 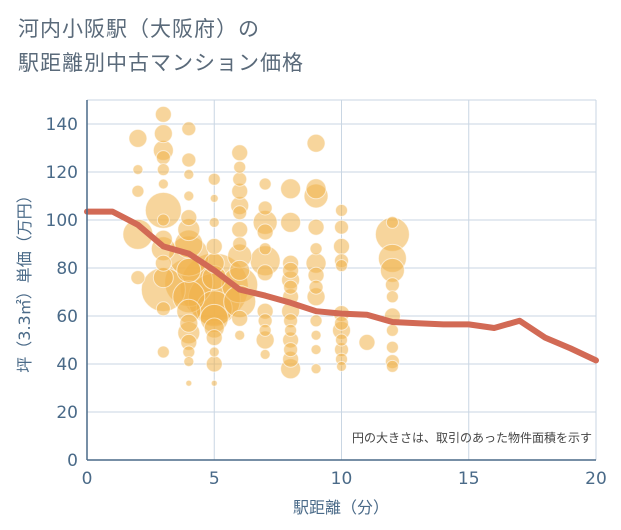 I want to click on y-tick-label: 0, so click(x=72, y=461).